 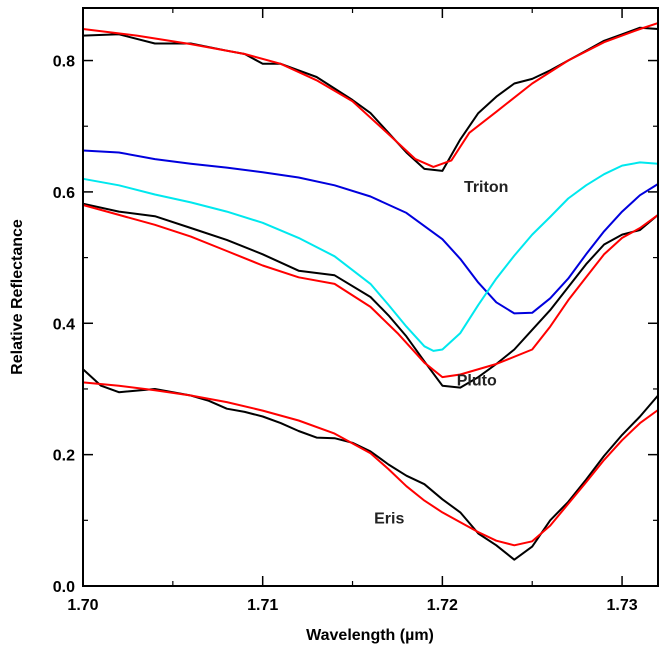 I want to click on y-tick-label: 0.4, so click(x=64, y=324).